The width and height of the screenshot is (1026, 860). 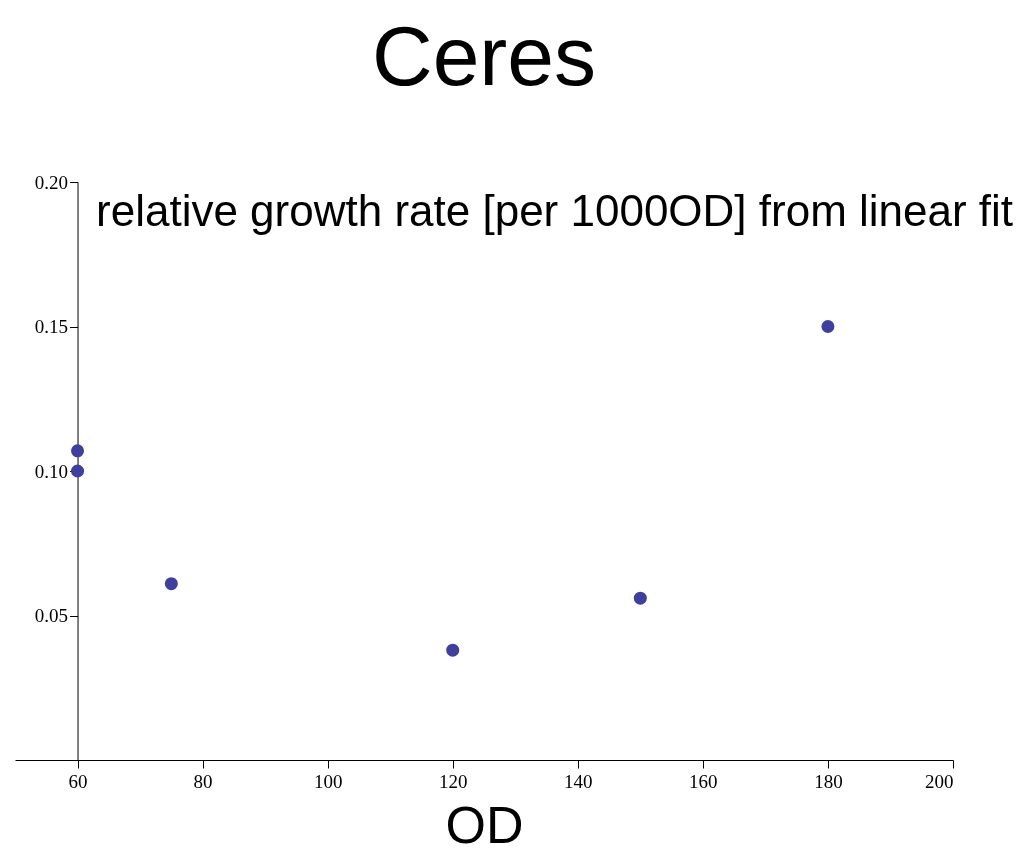 I want to click on x-tick-label: 180, so click(x=828, y=781).